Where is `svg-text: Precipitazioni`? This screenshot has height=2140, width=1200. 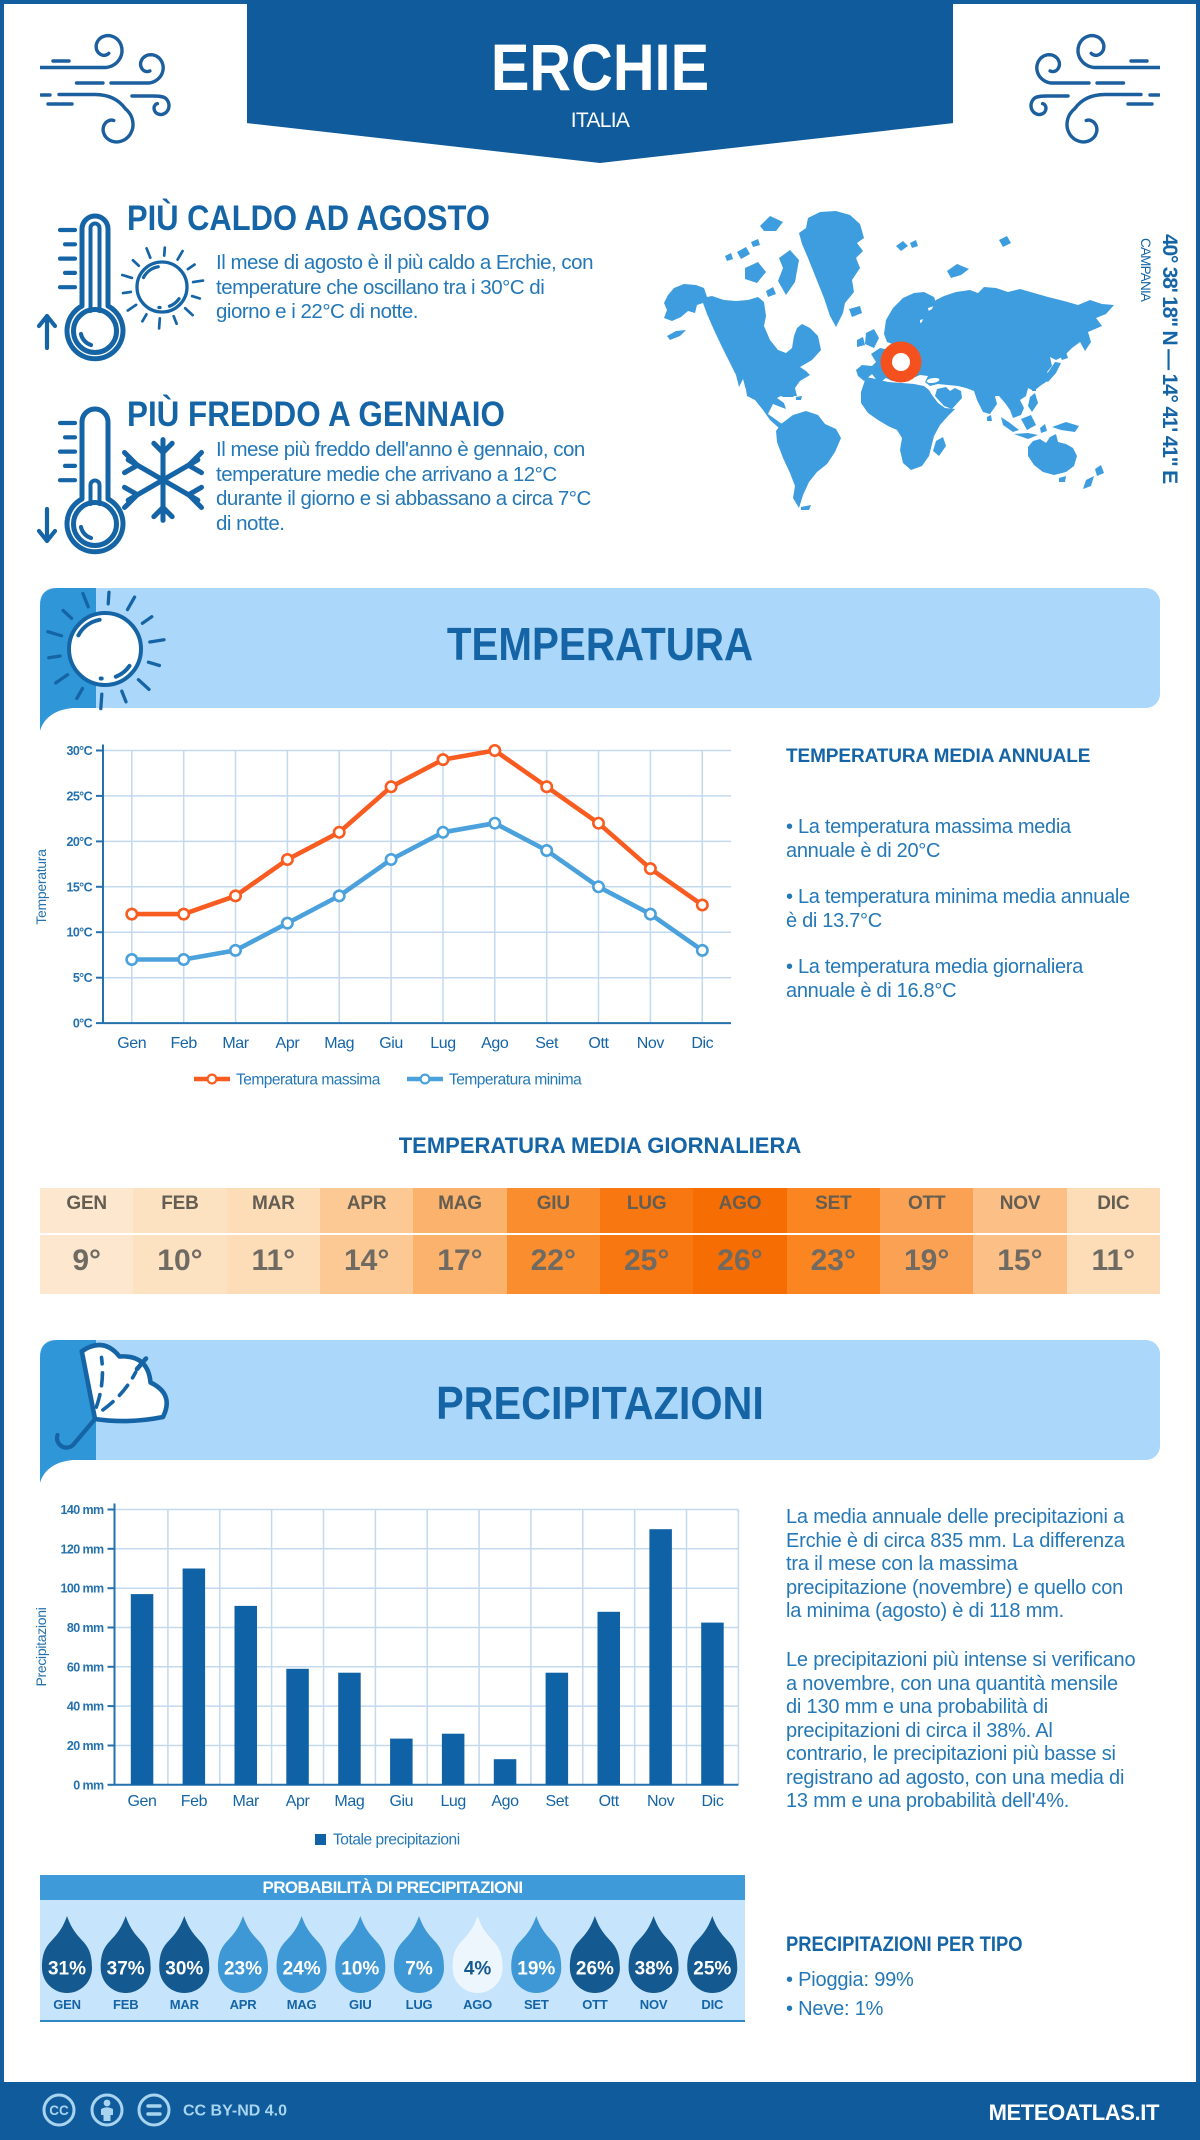
svg-text: Precipitazioni is located at coordinates (41, 1646).